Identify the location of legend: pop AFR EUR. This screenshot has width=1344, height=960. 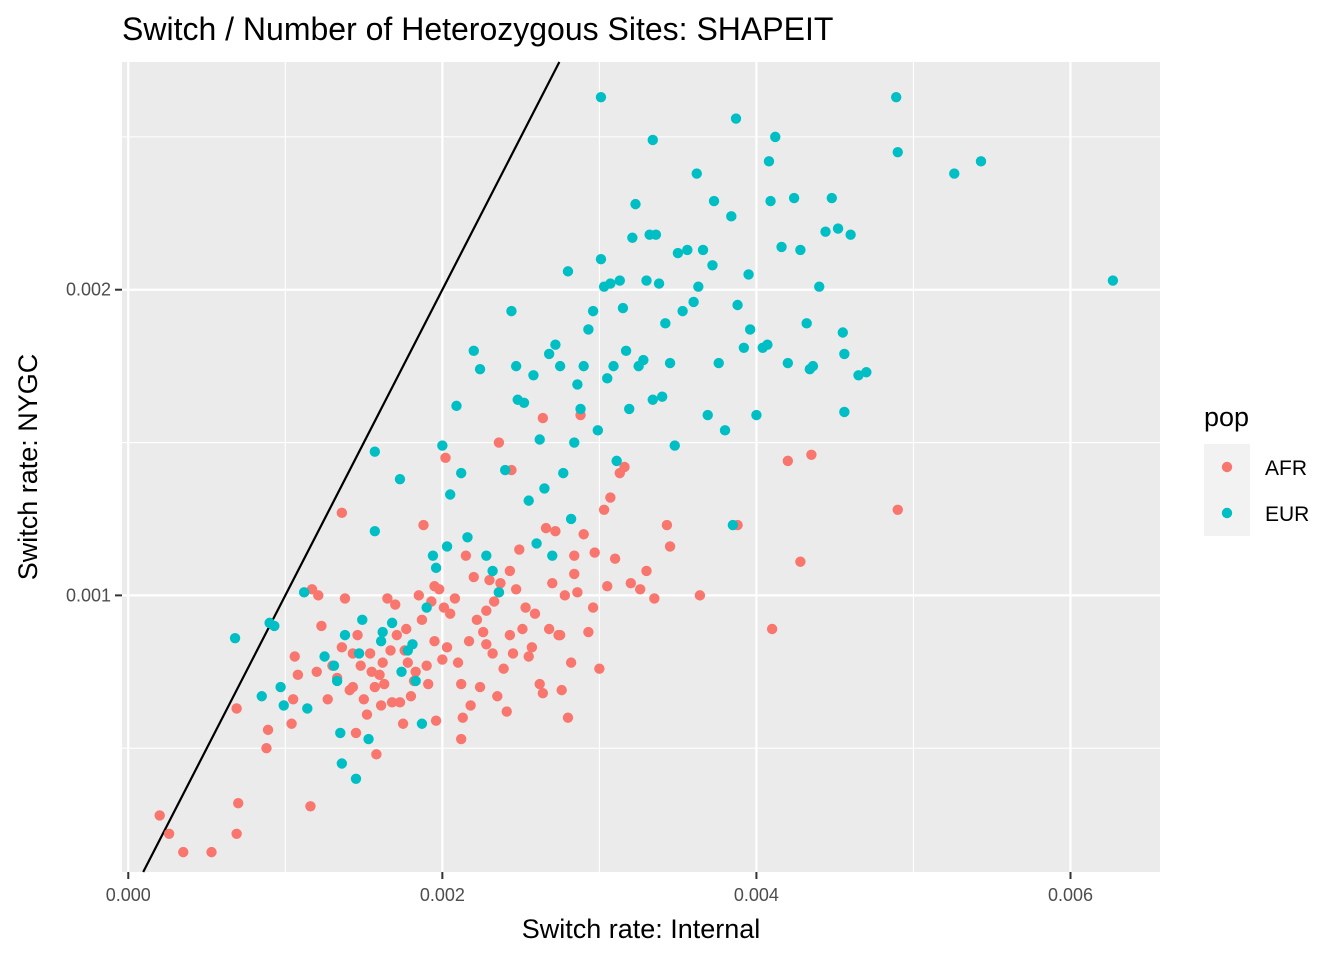
(1256, 469).